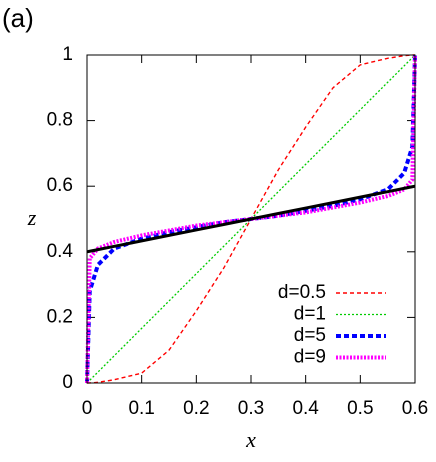 The image size is (436, 462). What do you see at coordinates (60, 316) in the screenshot?
I see `y-tick-label: 0.2` at bounding box center [60, 316].